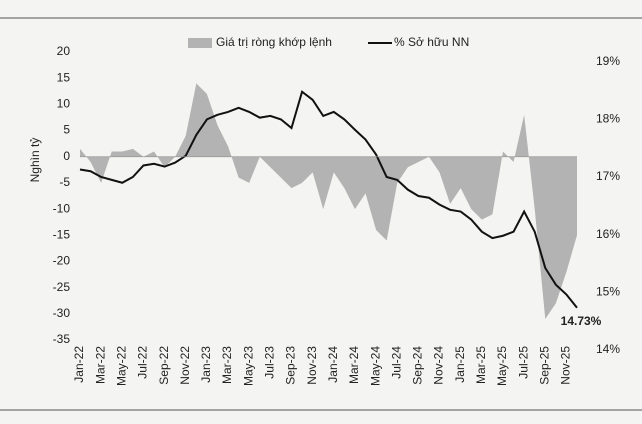 The height and width of the screenshot is (424, 642). Describe the element at coordinates (354, 365) in the screenshot. I see `x-tick-label: Mar-24` at that location.